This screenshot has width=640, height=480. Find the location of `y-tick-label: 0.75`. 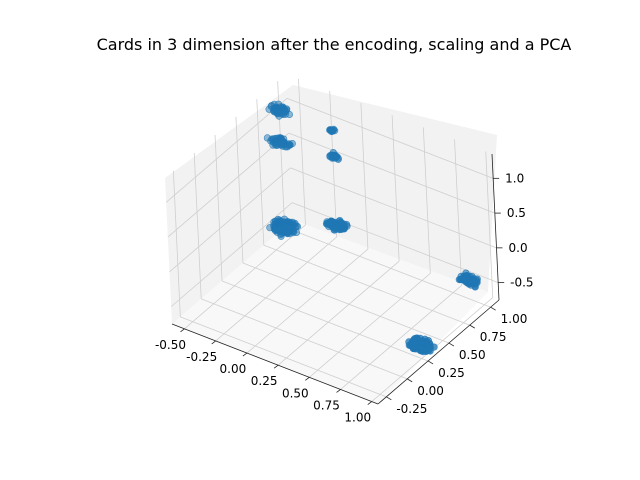

y-tick-label: 0.75 is located at coordinates (493, 337).